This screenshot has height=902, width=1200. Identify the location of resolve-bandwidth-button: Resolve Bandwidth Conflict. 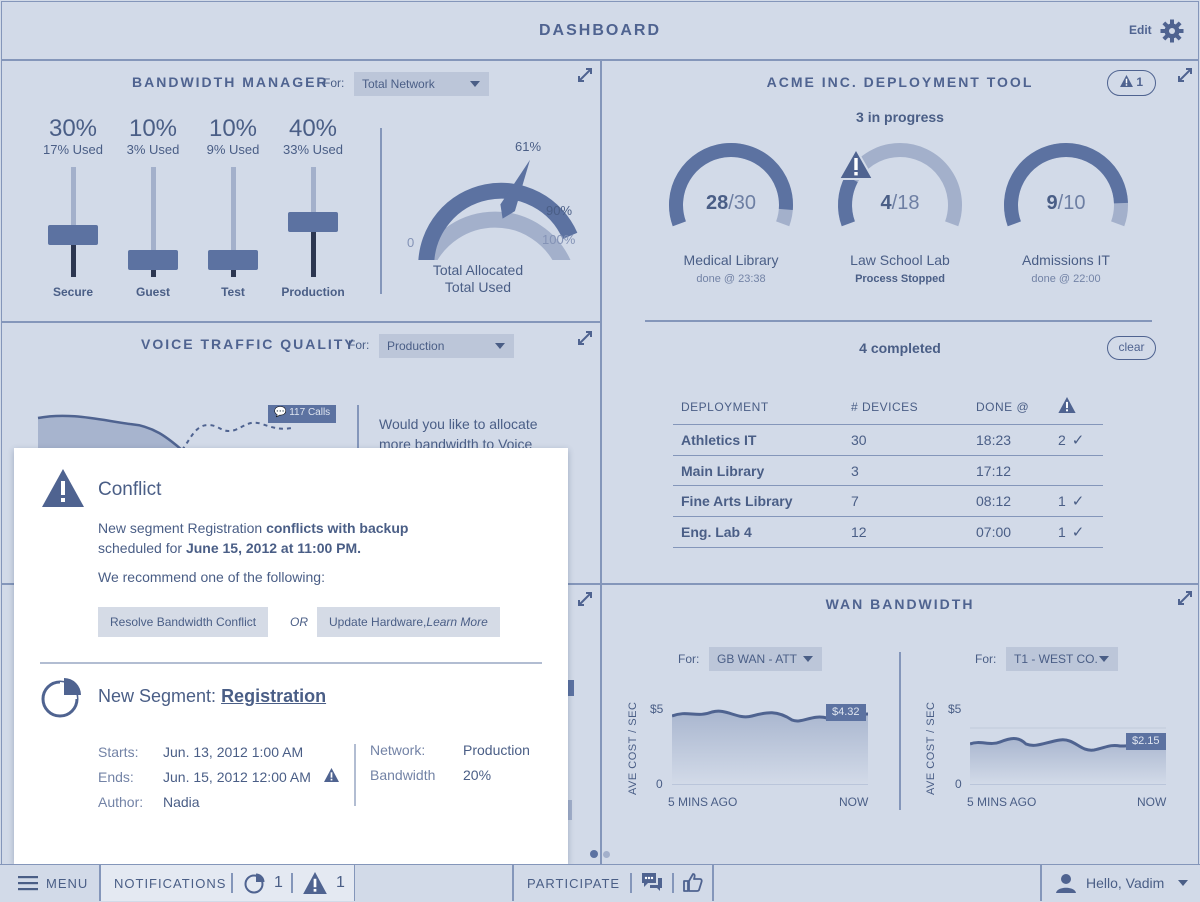
(183, 622).